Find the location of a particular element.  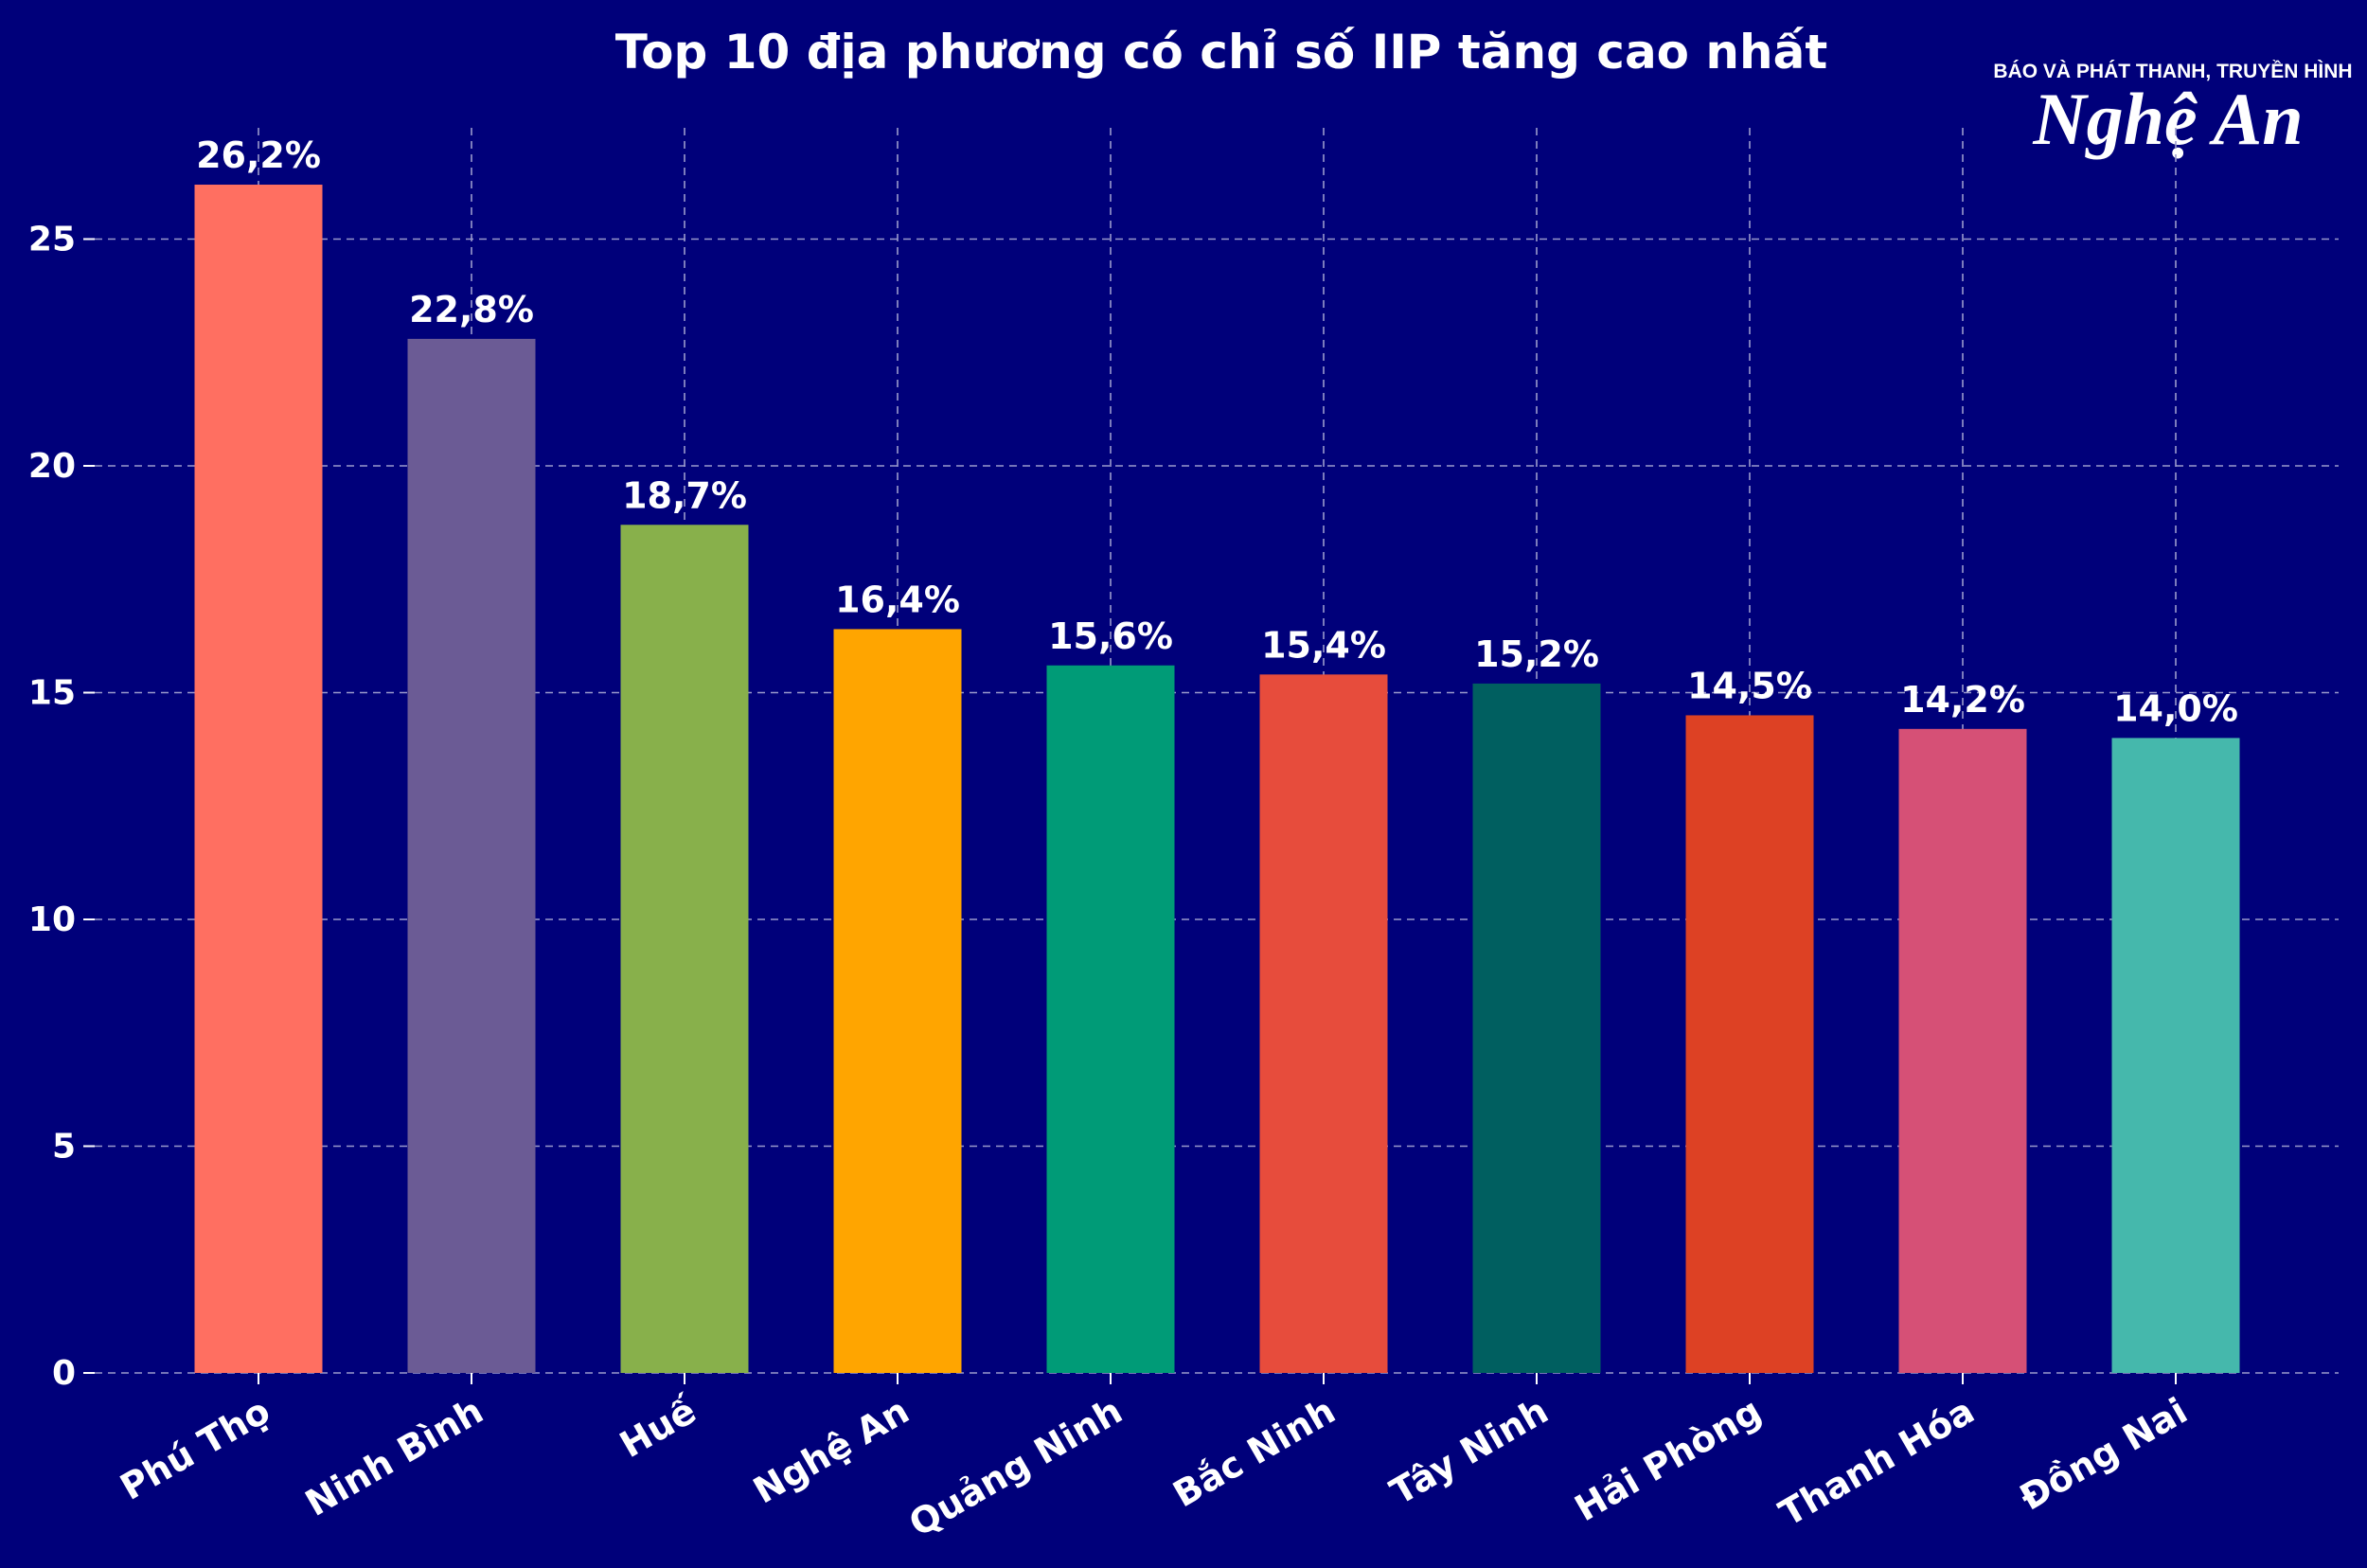

data-label-7: 14,5% is located at coordinates (1749, 685).